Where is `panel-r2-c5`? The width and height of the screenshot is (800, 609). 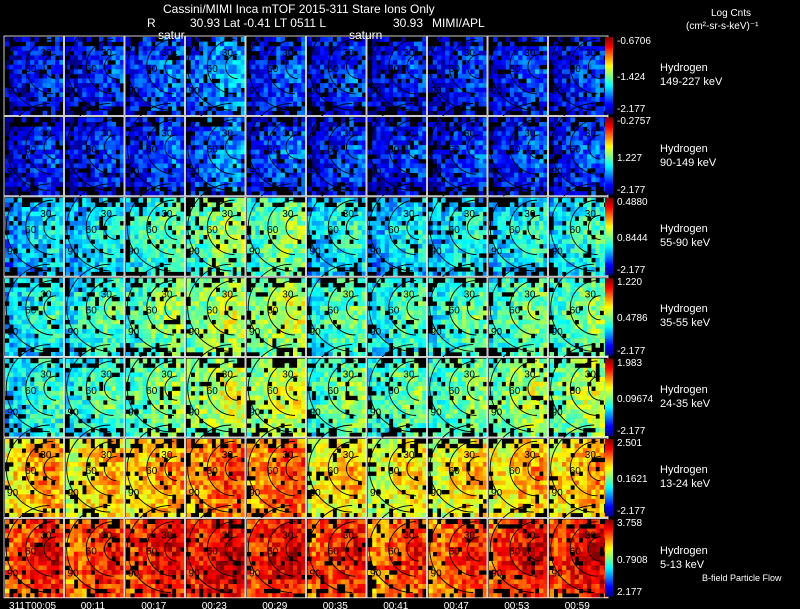
panel-r2-c5 is located at coordinates (337, 237).